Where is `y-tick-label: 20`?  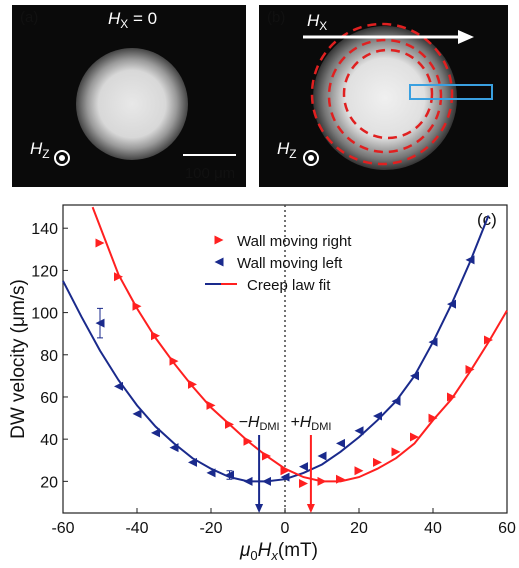
y-tick-label: 20 is located at coordinates (49, 482).